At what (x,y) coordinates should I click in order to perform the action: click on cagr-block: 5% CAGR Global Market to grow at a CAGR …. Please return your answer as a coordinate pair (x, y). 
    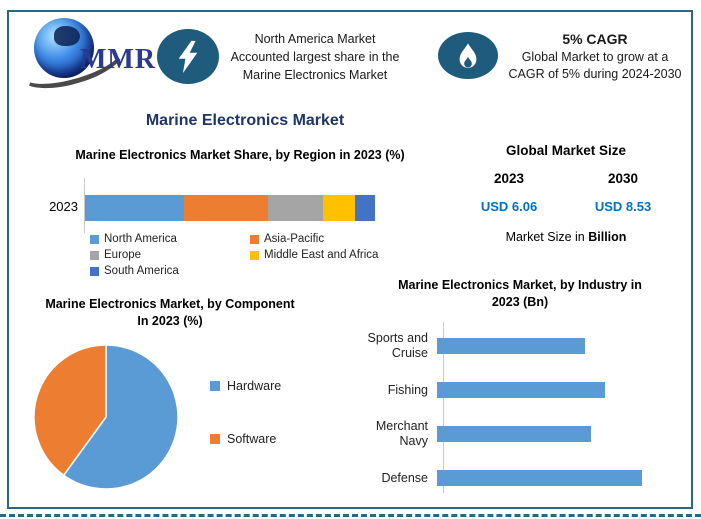
    Looking at the image, I should click on (595, 57).